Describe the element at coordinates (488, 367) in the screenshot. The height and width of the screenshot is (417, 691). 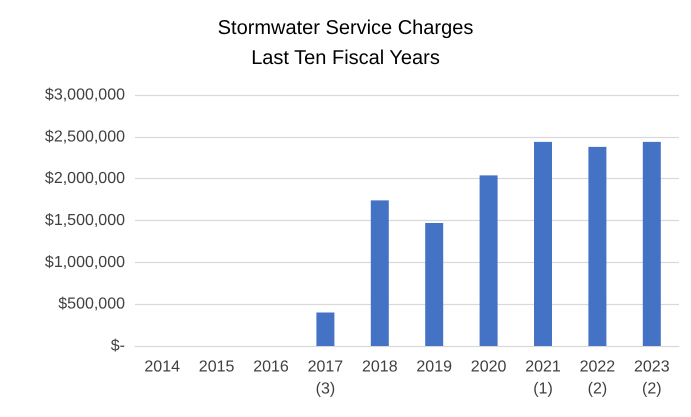
I see `x-tick-label: 2020` at that location.